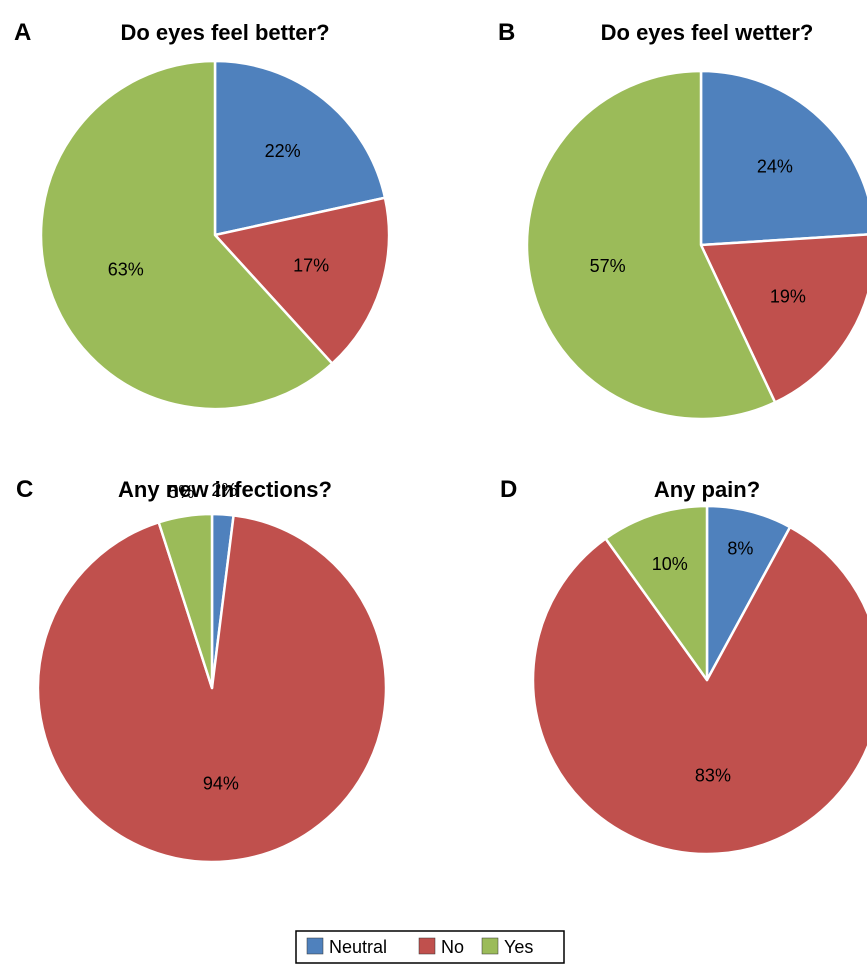 The width and height of the screenshot is (867, 964). What do you see at coordinates (518, 947) in the screenshot?
I see `legend-label-yes: Yes` at bounding box center [518, 947].